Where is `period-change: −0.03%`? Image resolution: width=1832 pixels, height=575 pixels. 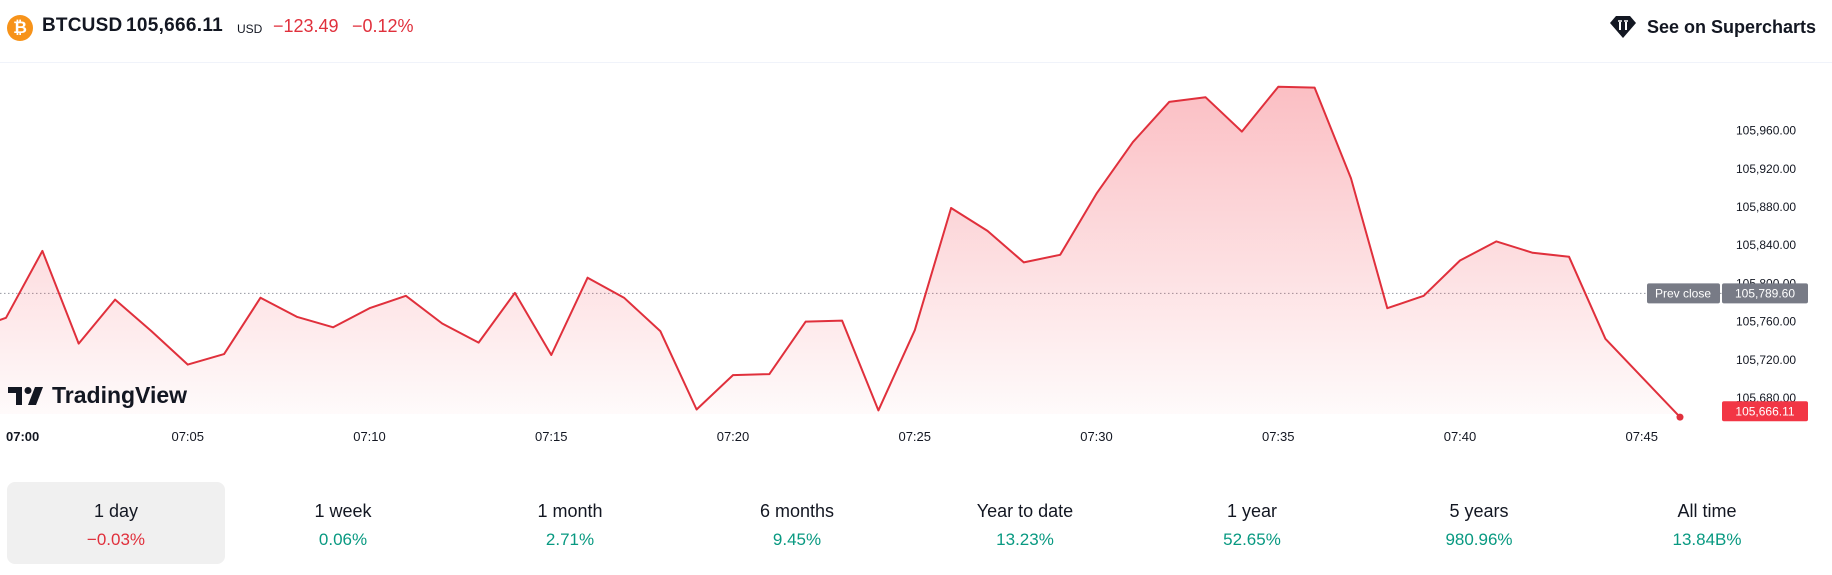 period-change: −0.03% is located at coordinates (116, 539).